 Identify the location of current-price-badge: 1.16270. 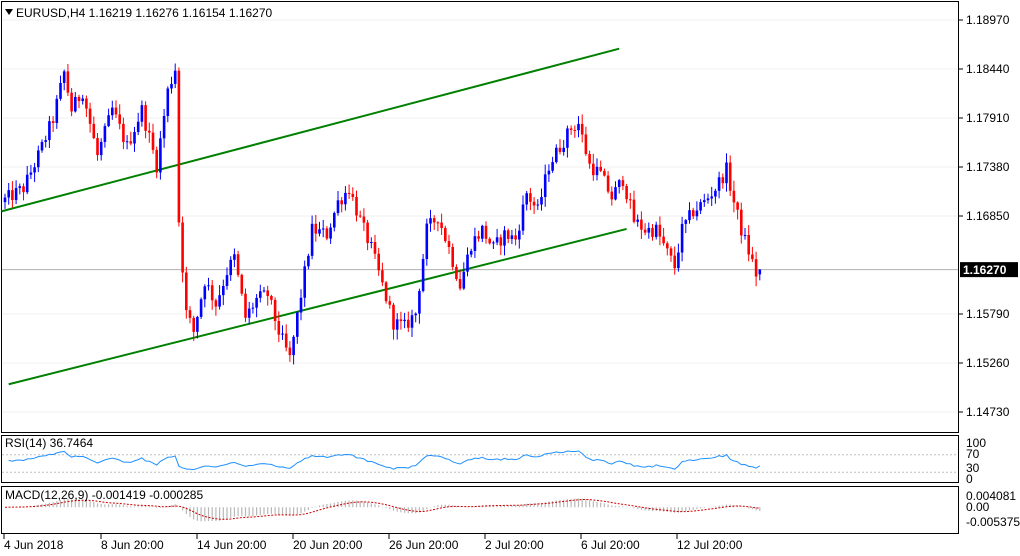
(989, 270).